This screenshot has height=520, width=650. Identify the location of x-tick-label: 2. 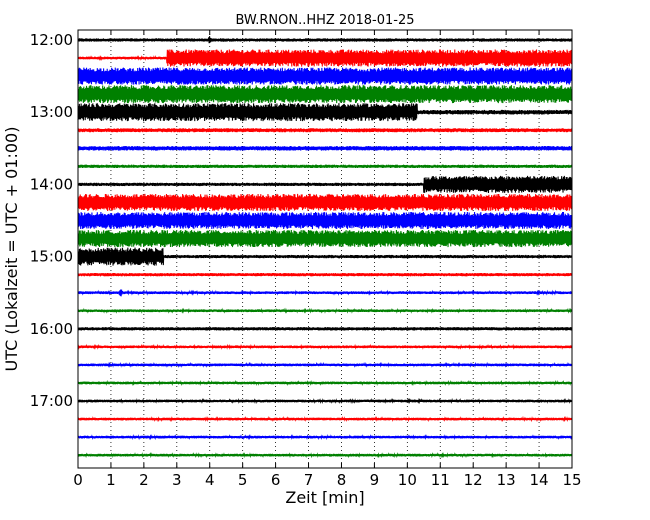
(144, 480).